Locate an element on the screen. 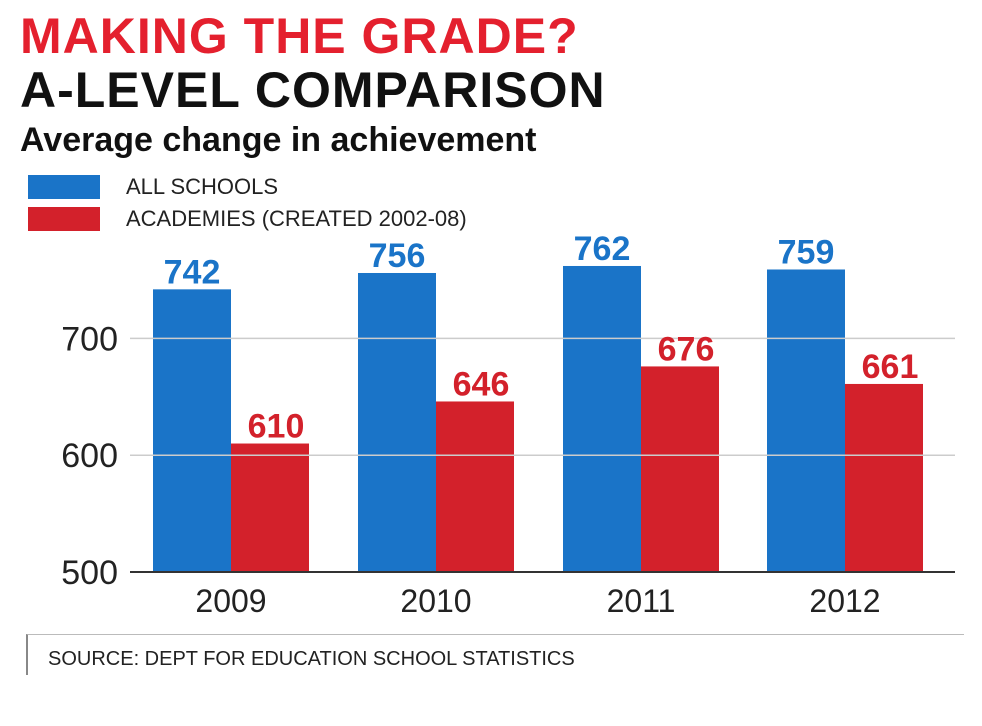 This screenshot has height=726, width=982. source-box is located at coordinates (495, 654).